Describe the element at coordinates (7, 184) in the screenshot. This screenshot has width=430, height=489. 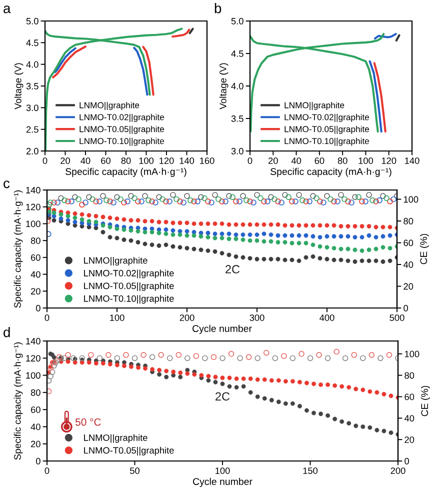
I see `chart-title: c` at that location.